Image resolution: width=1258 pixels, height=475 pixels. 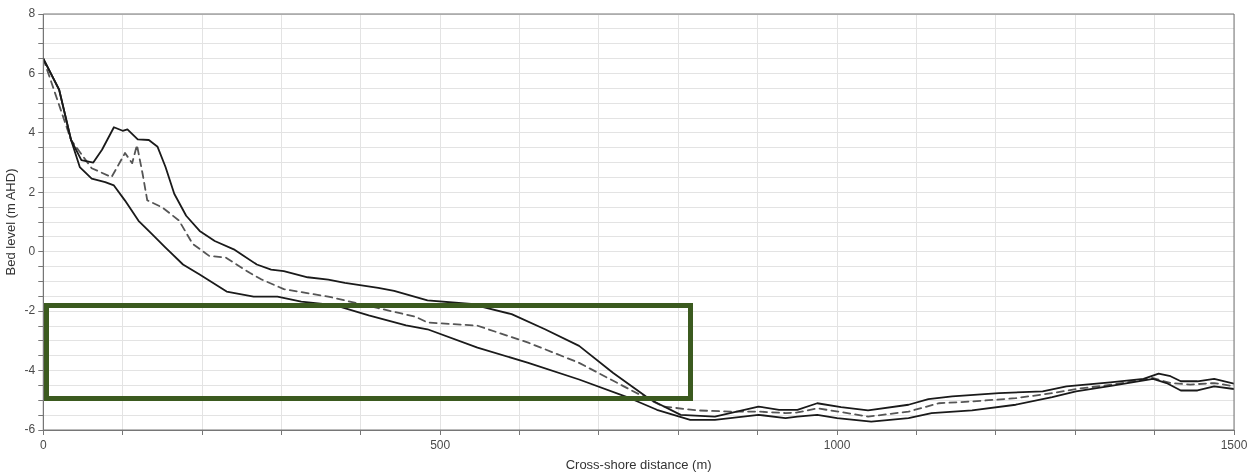 I want to click on y-tick-label: -4, so click(x=30, y=369).